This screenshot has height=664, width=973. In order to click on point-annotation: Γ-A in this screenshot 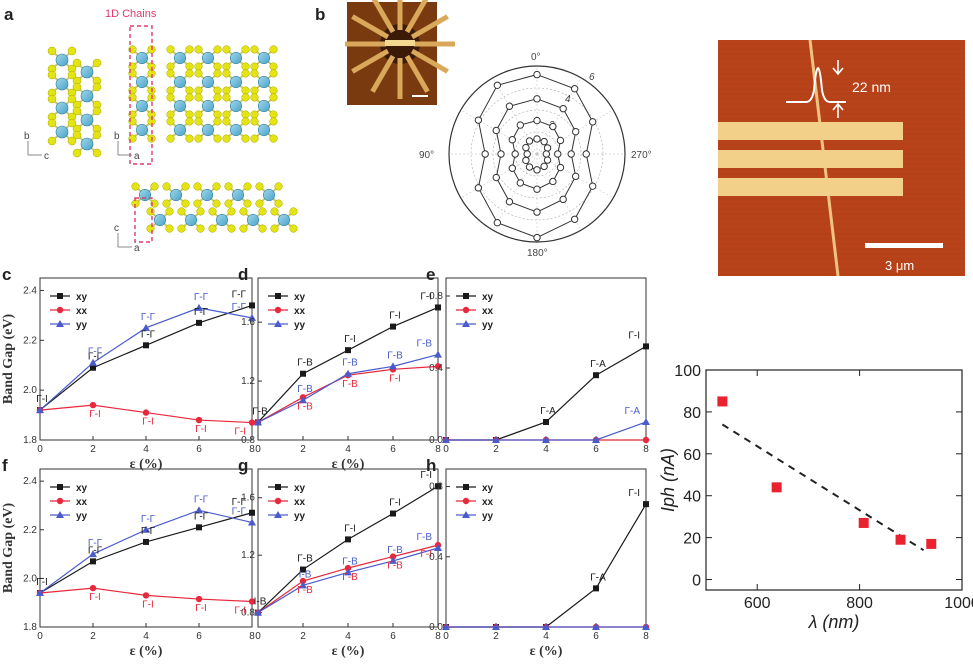, I will do `click(632, 411)`.